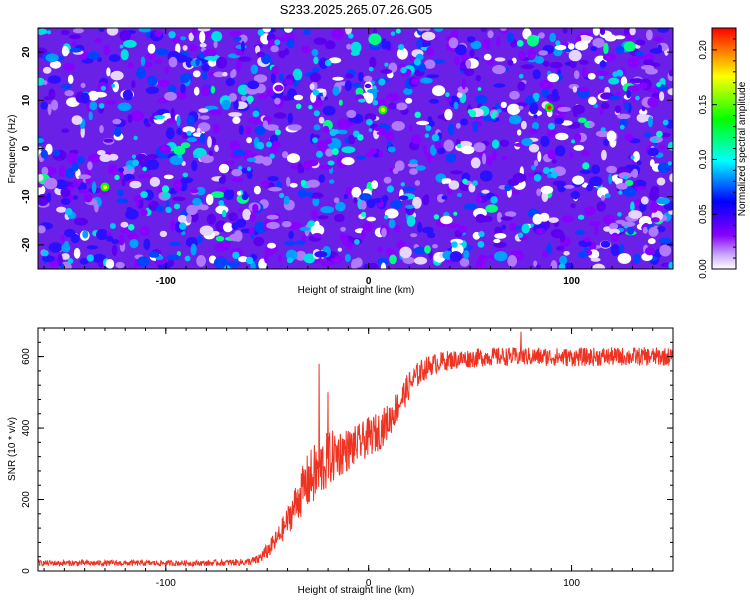 Image resolution: width=750 pixels, height=600 pixels. What do you see at coordinates (356, 590) in the screenshot?
I see `snr-xlabel: Height of straight line (km)` at bounding box center [356, 590].